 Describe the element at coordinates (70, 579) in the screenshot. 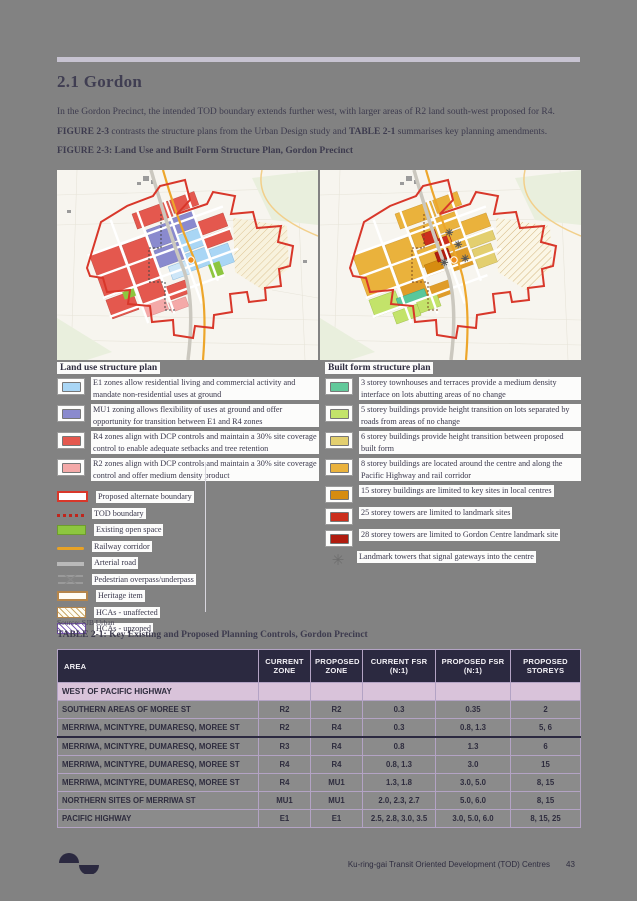

I see `pedestrian-overpass-icon` at that location.